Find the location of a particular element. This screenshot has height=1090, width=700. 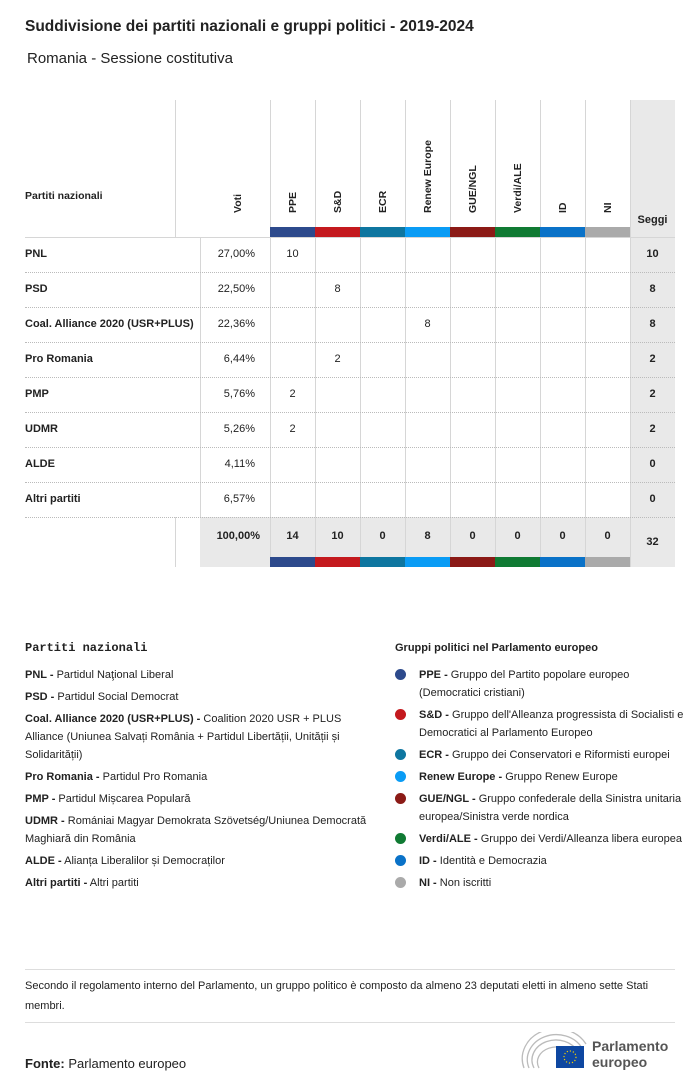

legend-name: Altri partiti is located at coordinates (114, 883).